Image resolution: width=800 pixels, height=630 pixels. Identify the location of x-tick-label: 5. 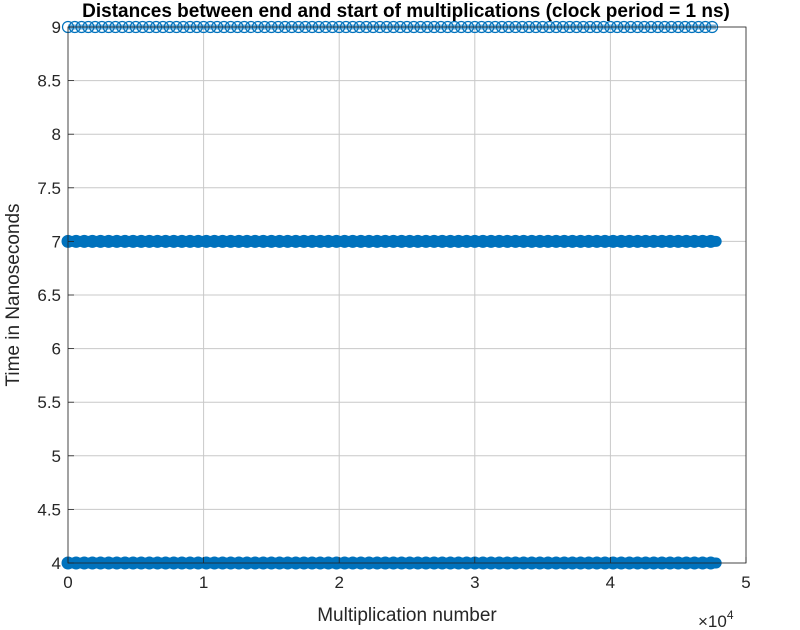
(745, 582).